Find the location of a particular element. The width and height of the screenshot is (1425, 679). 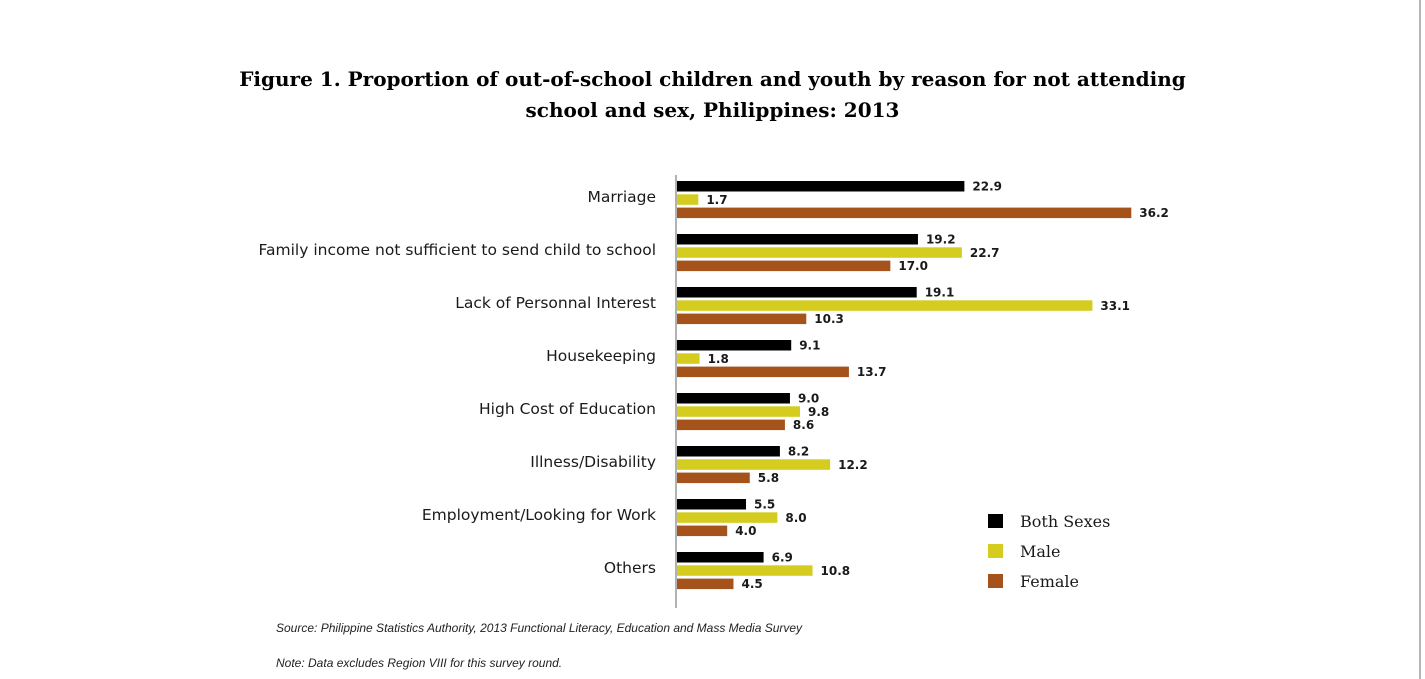

category-label-high-cost-of-education: High Cost of Education is located at coordinates (567, 409).